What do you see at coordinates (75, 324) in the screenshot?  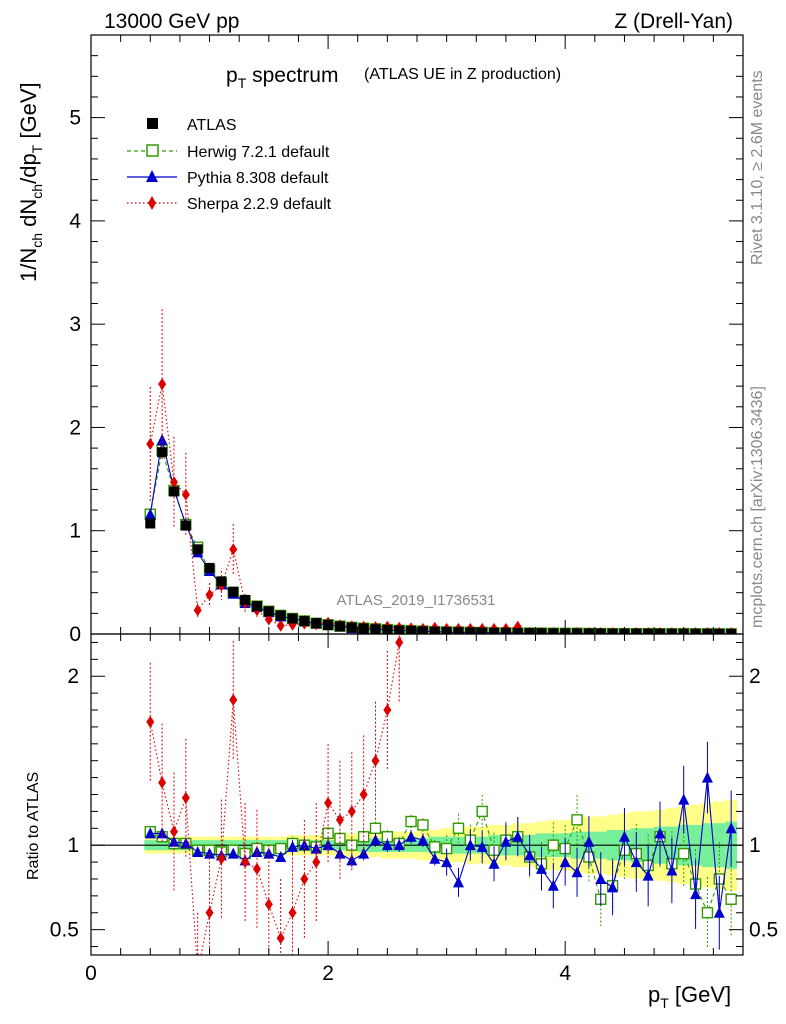 I see `main-y-tick-label: 3` at bounding box center [75, 324].